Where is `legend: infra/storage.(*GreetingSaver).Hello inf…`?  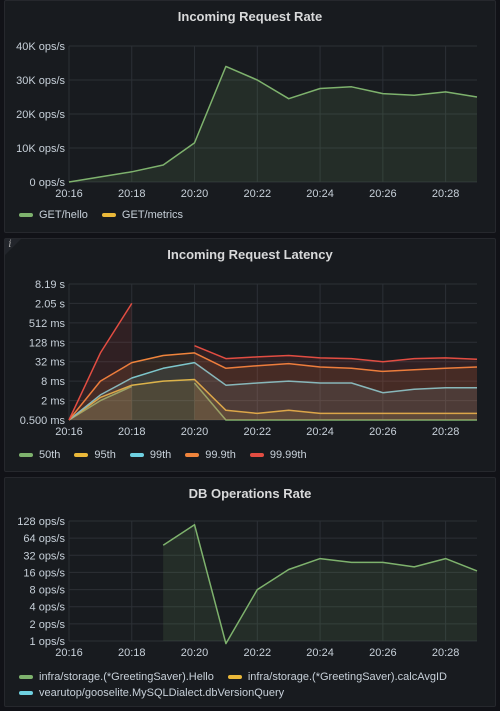
legend: infra/storage.(*GreetingSaver).Hello inf… is located at coordinates (253, 685).